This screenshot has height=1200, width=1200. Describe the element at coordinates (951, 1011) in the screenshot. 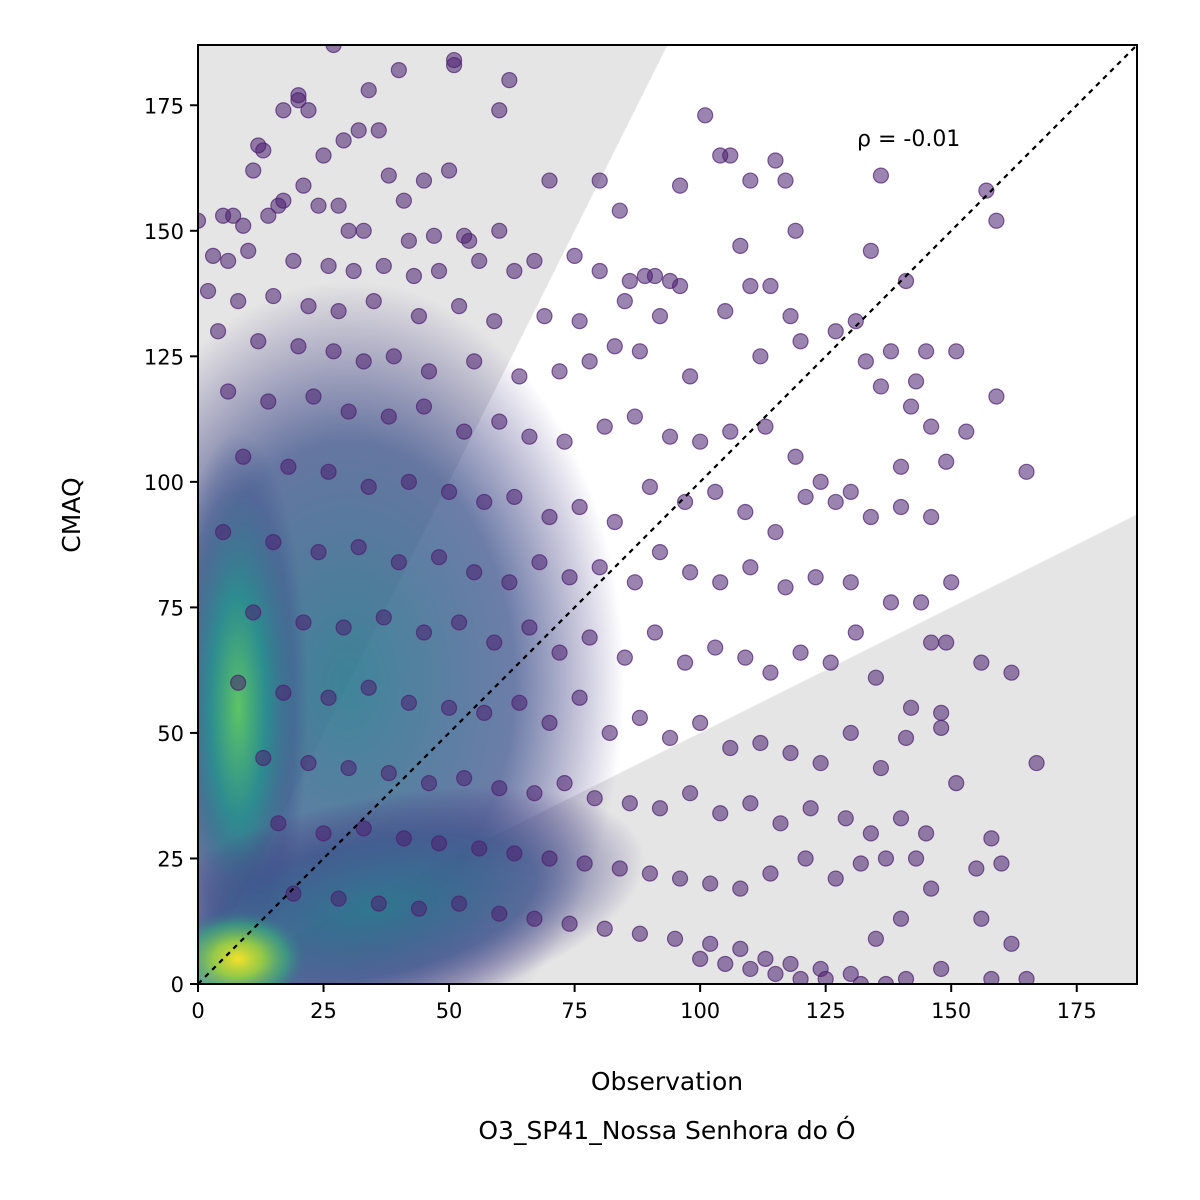

I see `x-tick-label: 150` at that location.